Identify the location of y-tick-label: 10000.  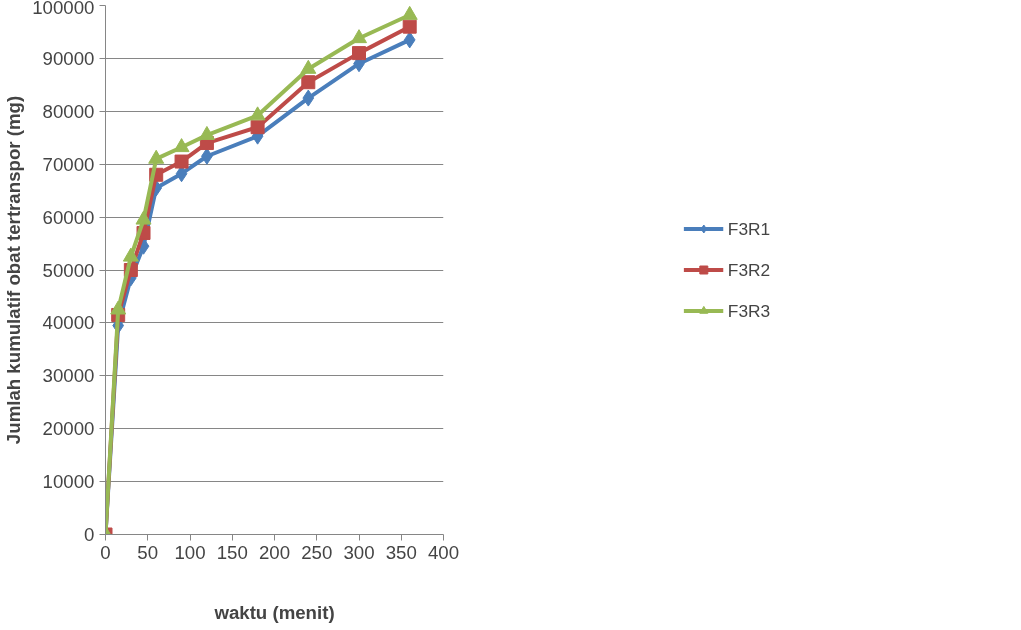
(68, 482).